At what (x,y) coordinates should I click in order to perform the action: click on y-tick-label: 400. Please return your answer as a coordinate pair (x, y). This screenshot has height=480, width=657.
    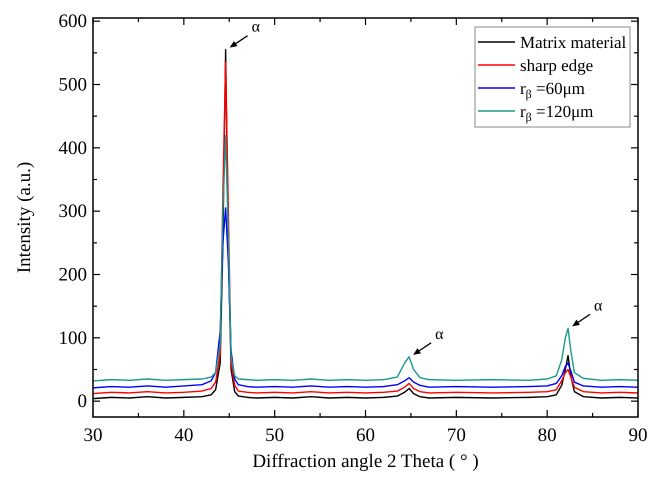
    Looking at the image, I should click on (72, 148).